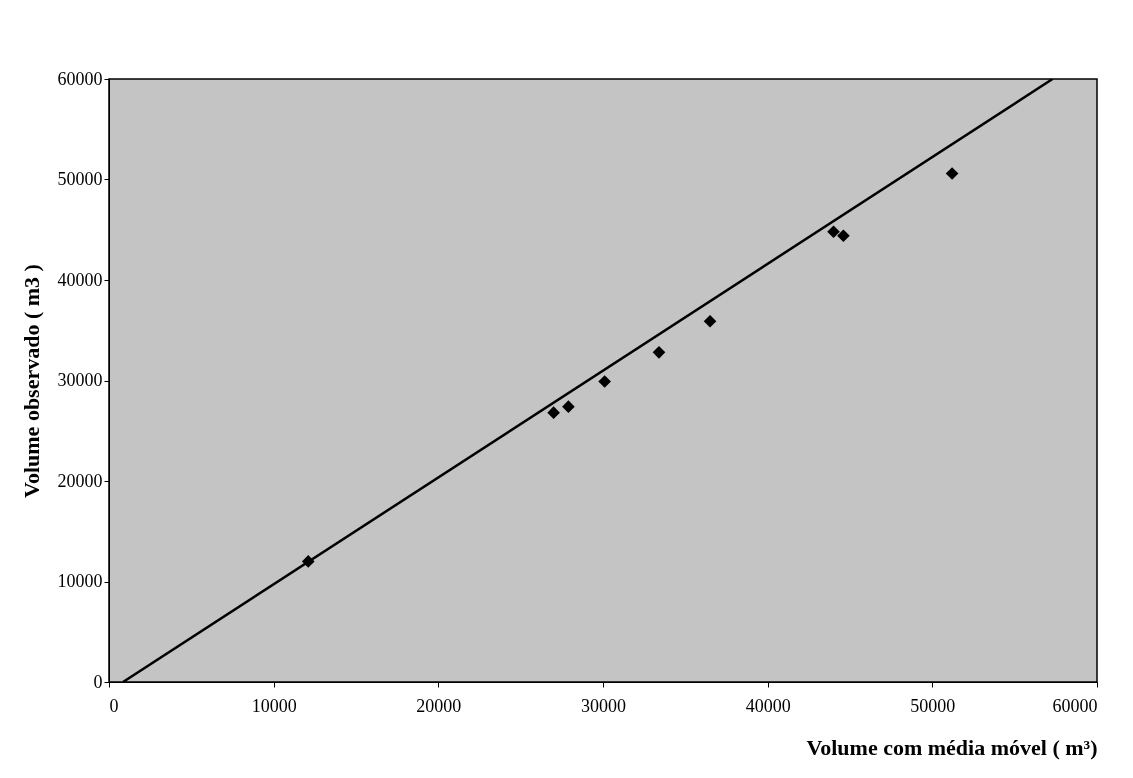 The image size is (1133, 778). I want to click on y-tick-label: 20000, so click(80, 480).